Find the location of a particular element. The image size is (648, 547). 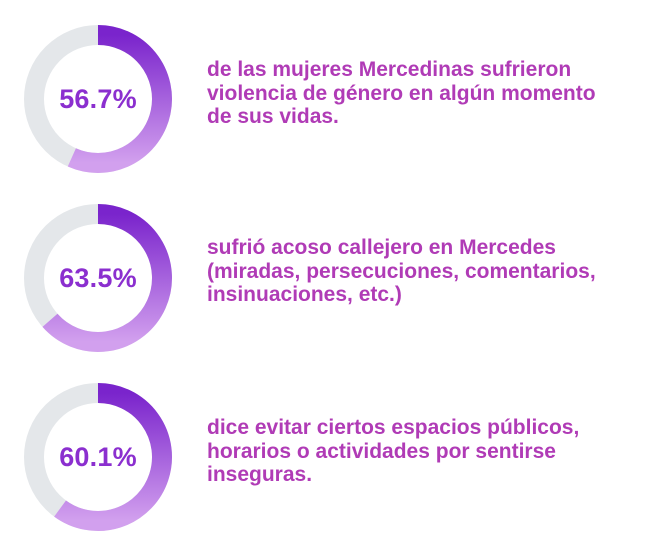

donut-chart: 63.5% is located at coordinates (98, 278).